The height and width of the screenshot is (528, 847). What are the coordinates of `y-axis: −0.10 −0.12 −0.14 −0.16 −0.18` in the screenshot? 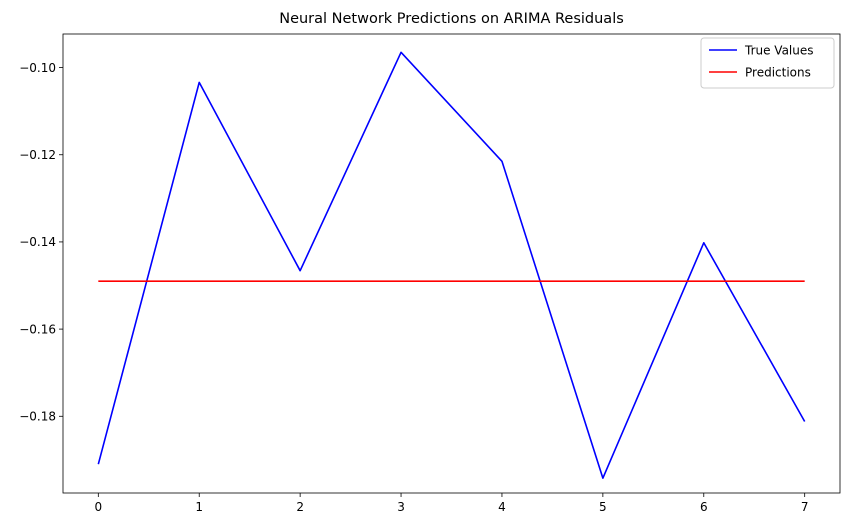 It's located at (41, 242).